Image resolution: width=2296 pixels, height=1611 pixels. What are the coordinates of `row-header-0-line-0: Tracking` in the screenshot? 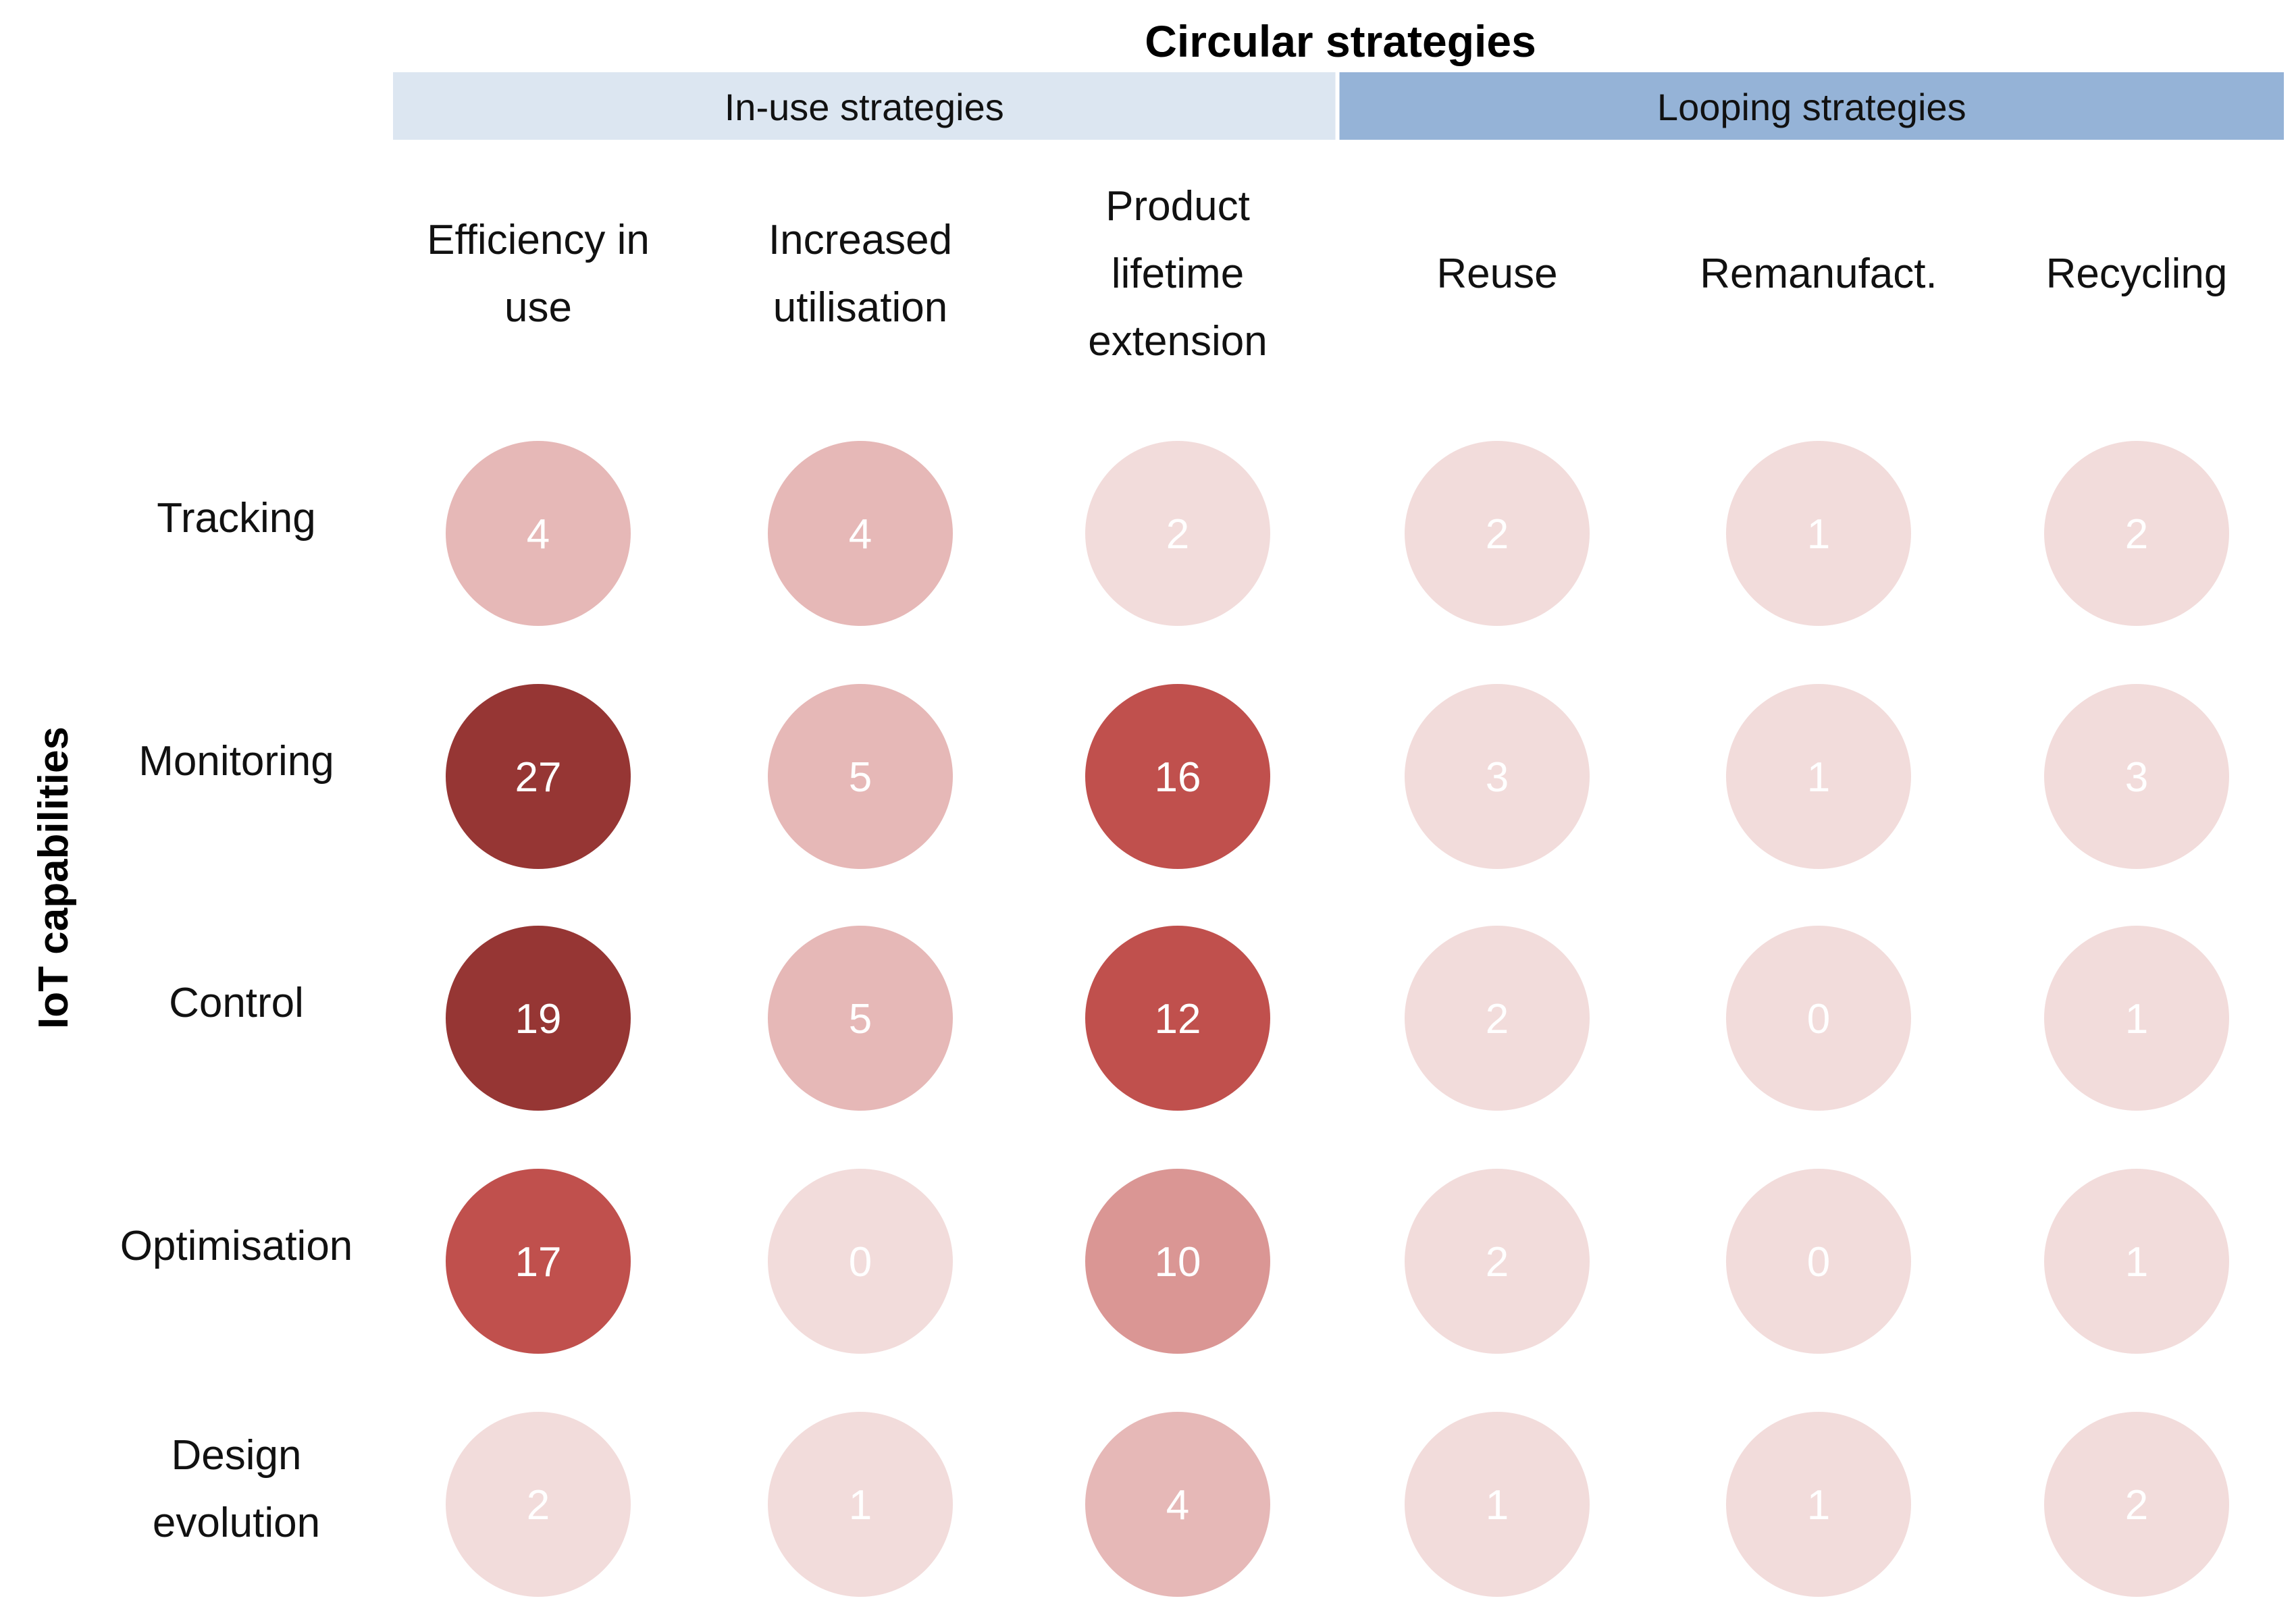 It's located at (236, 518).